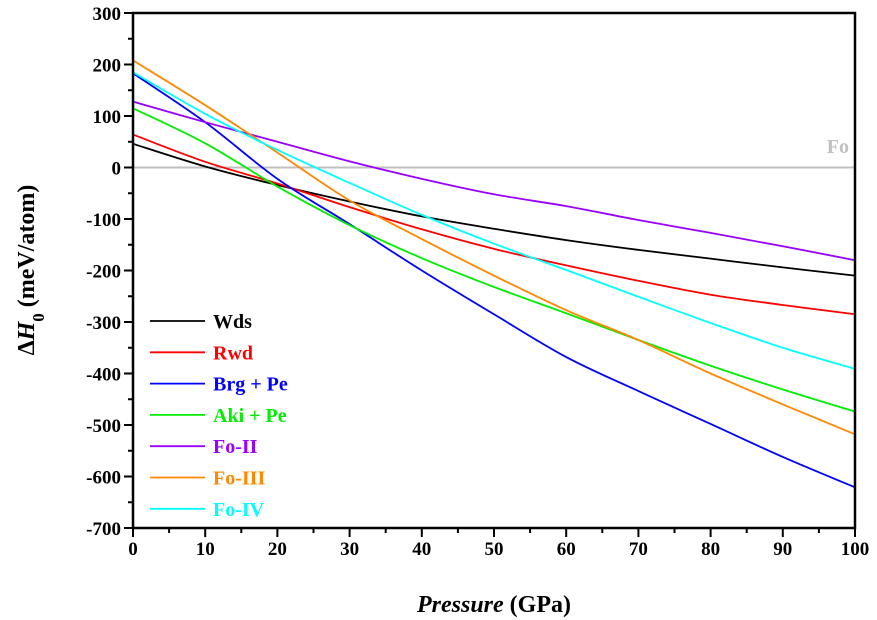 The height and width of the screenshot is (620, 877). What do you see at coordinates (250, 385) in the screenshot?
I see `legend-label: Brg + Pe` at bounding box center [250, 385].